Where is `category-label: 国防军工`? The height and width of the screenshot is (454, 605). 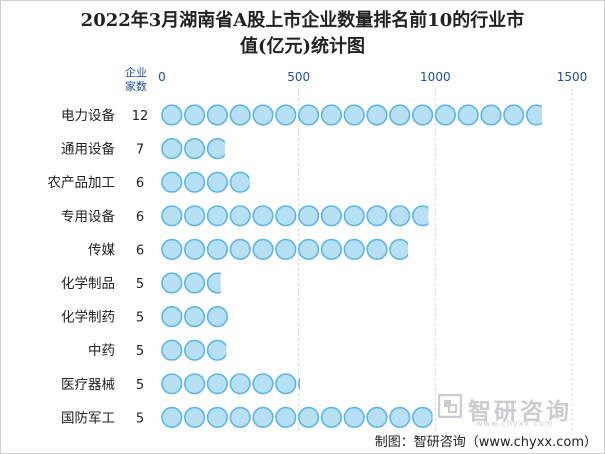 category-label: 国防军工 is located at coordinates (88, 418).